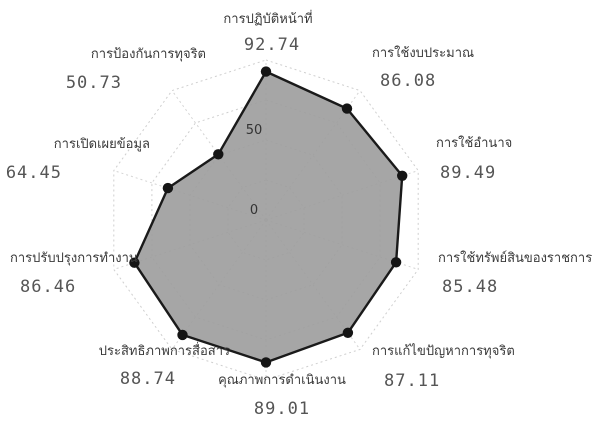 Image resolution: width=614 pixels, height=422 pixels. What do you see at coordinates (48, 287) in the screenshot?
I see `data-label-8: 86.46` at bounding box center [48, 287].